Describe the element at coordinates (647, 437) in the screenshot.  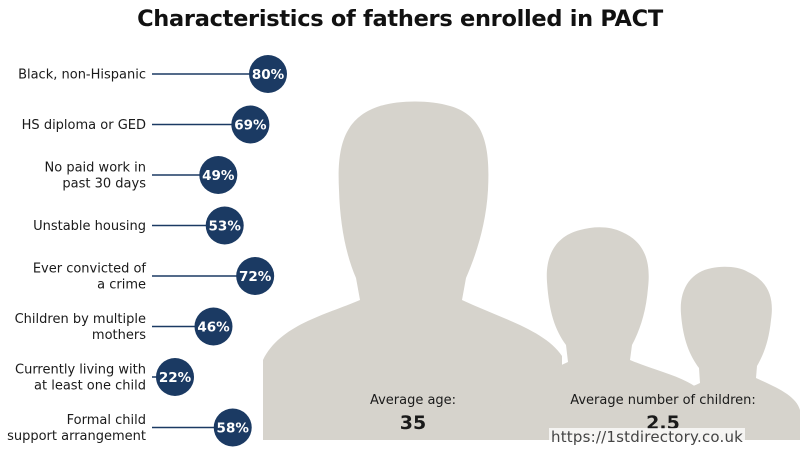
I see `watermark-text: https://1stdirectory.co.uk` at that location.